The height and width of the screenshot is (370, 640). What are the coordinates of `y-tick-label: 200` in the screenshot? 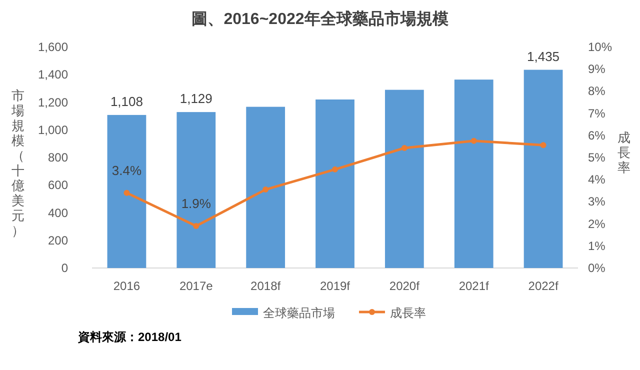 It's located at (58, 240).